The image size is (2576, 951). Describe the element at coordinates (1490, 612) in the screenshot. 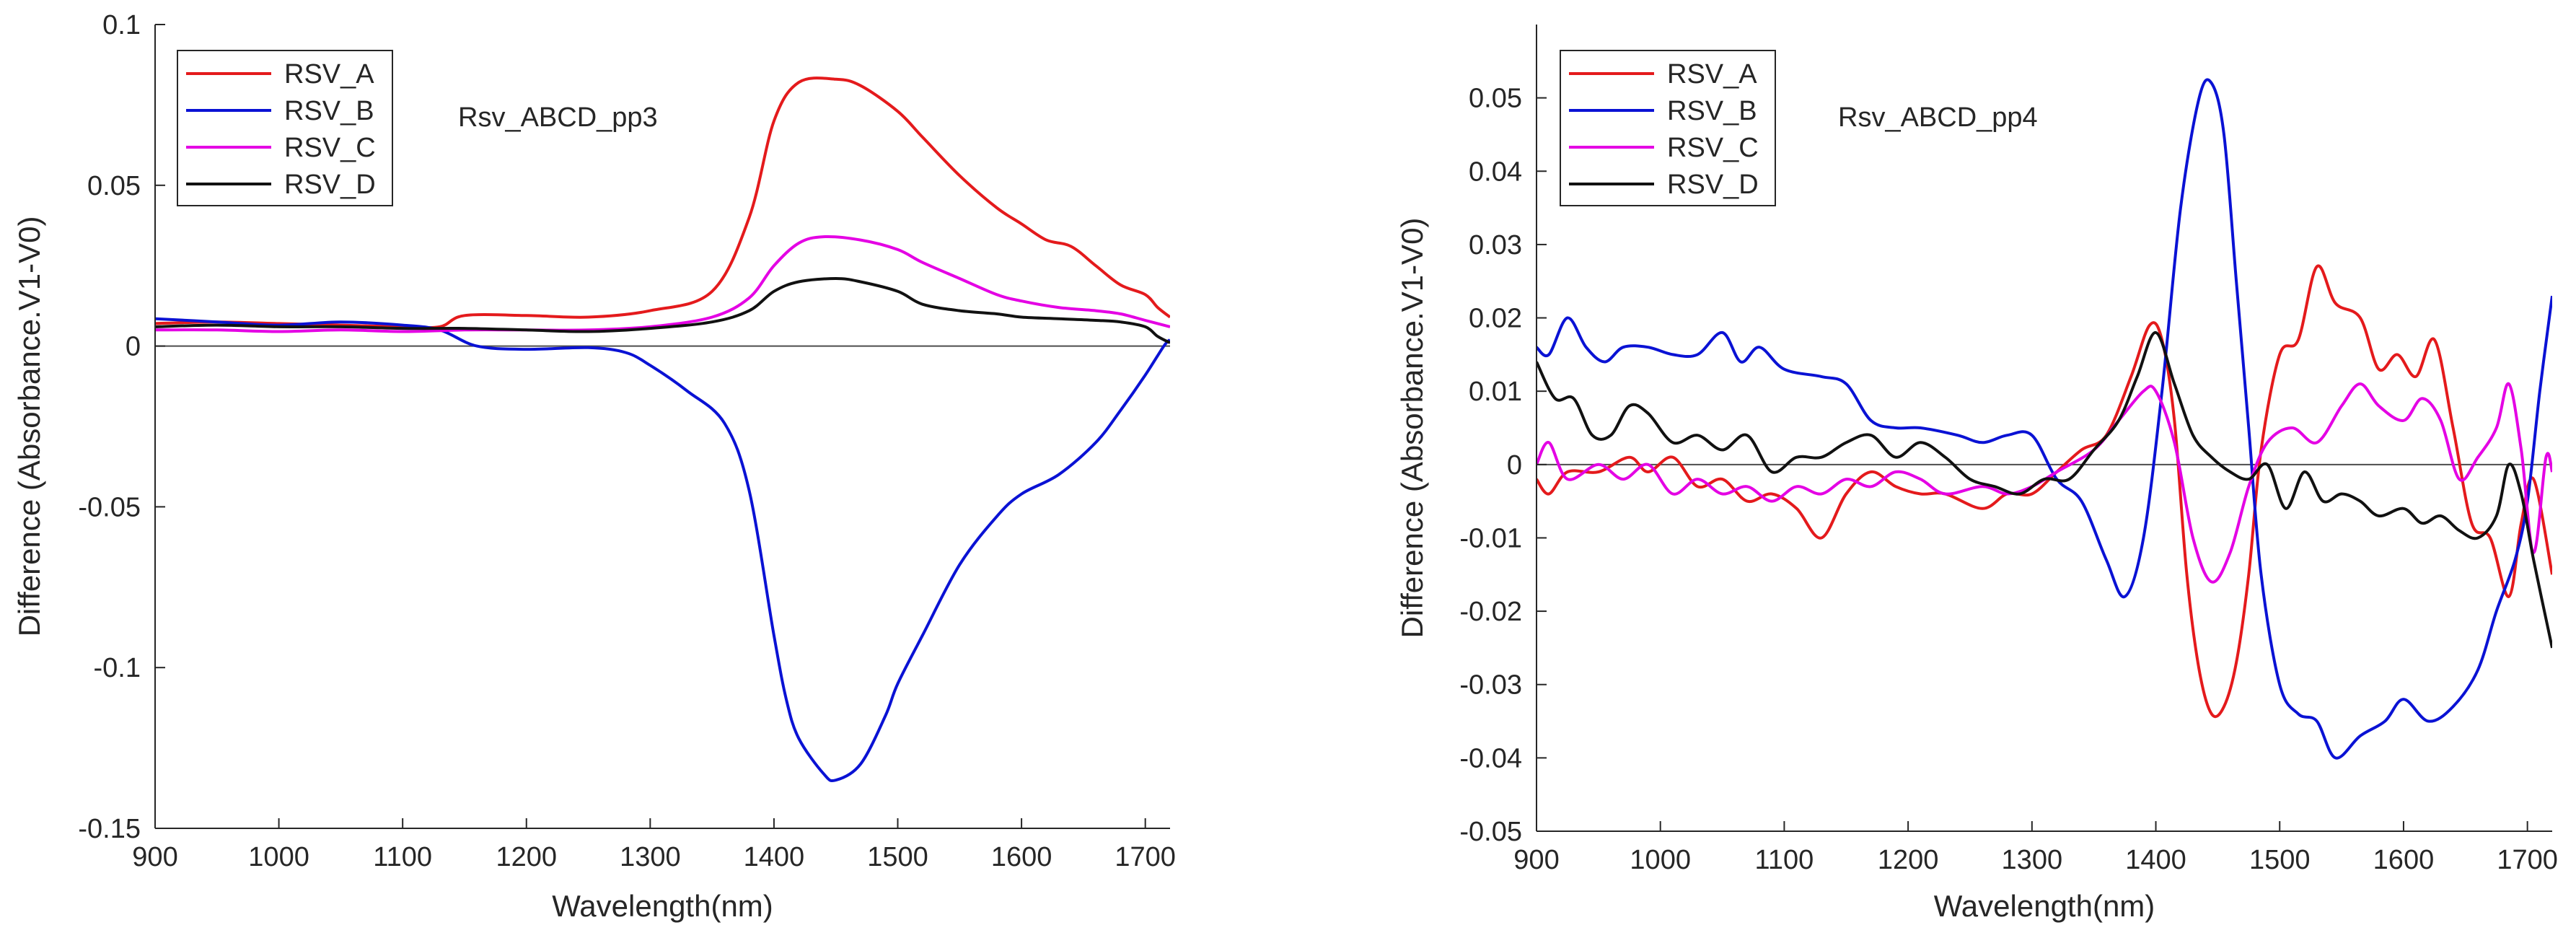

I see `y-tick-label: -0.02` at that location.